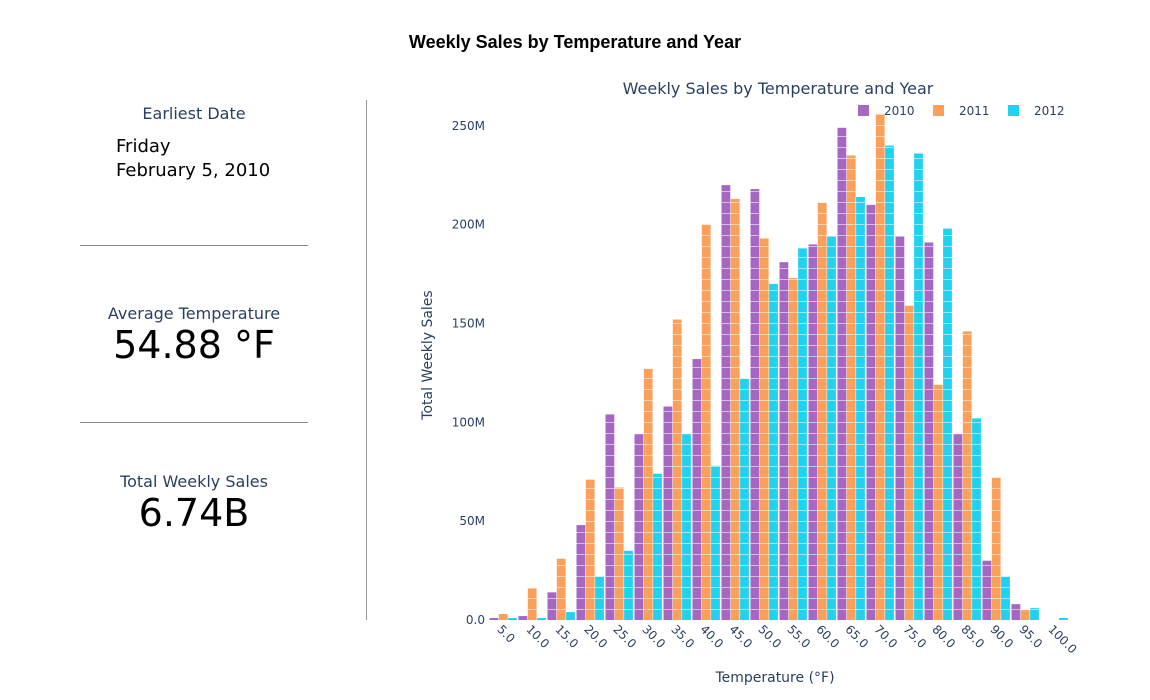  What do you see at coordinates (468, 323) in the screenshot?
I see `y-tick-label: 150M` at bounding box center [468, 323].